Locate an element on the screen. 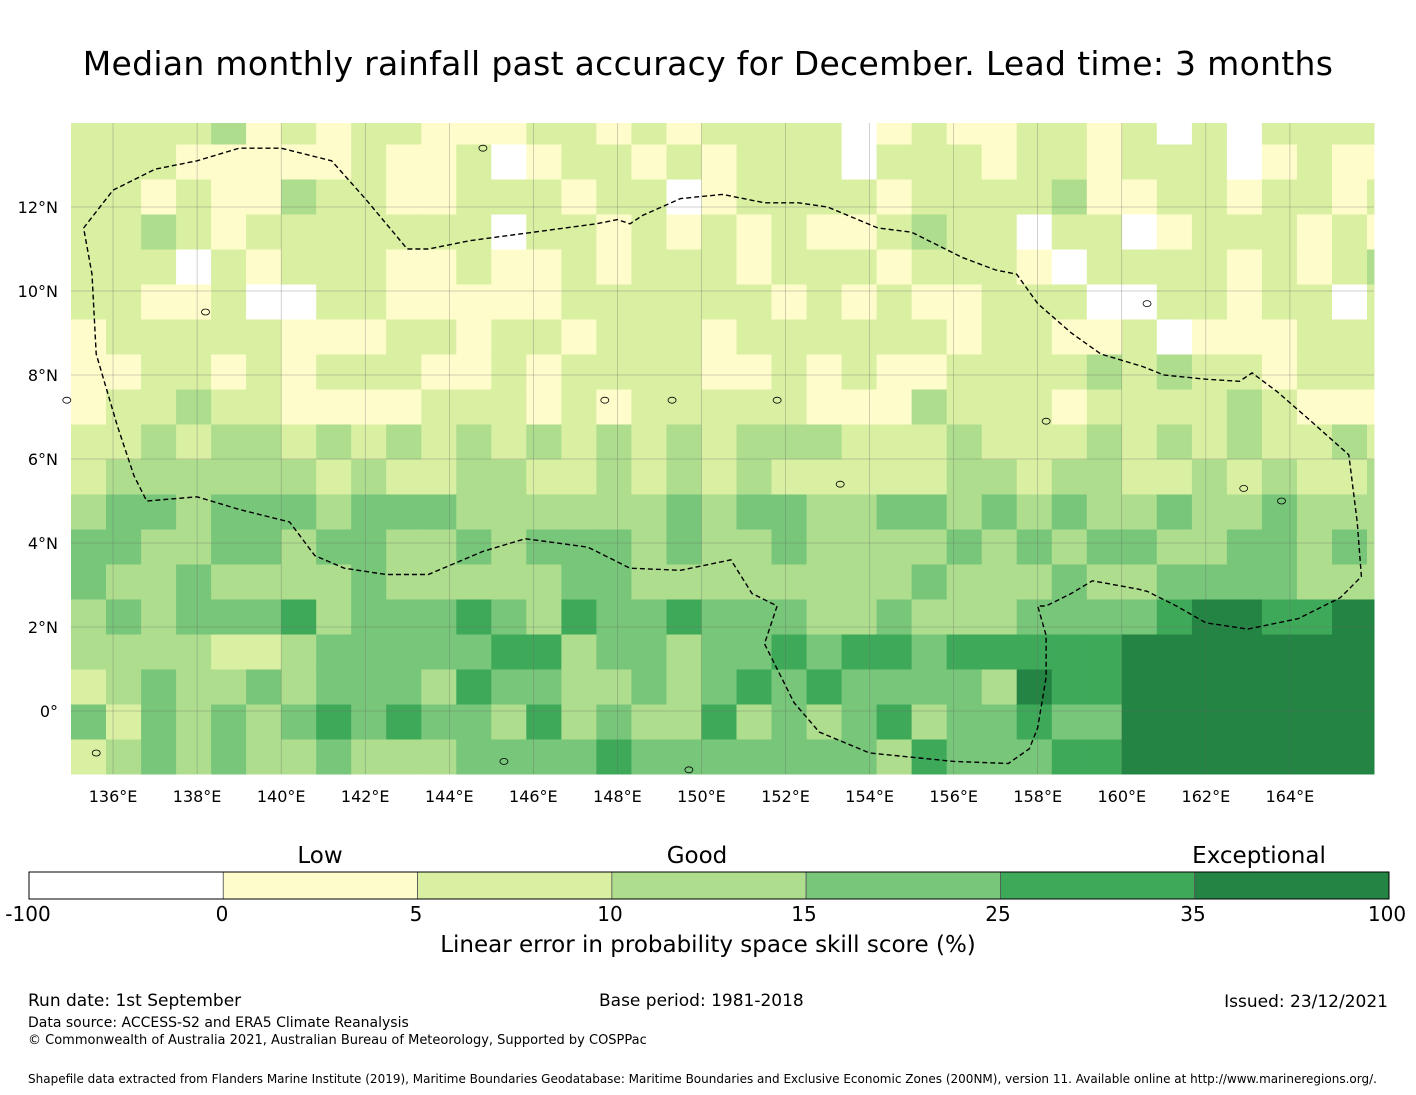  longitude-label: 140°E is located at coordinates (281, 796).